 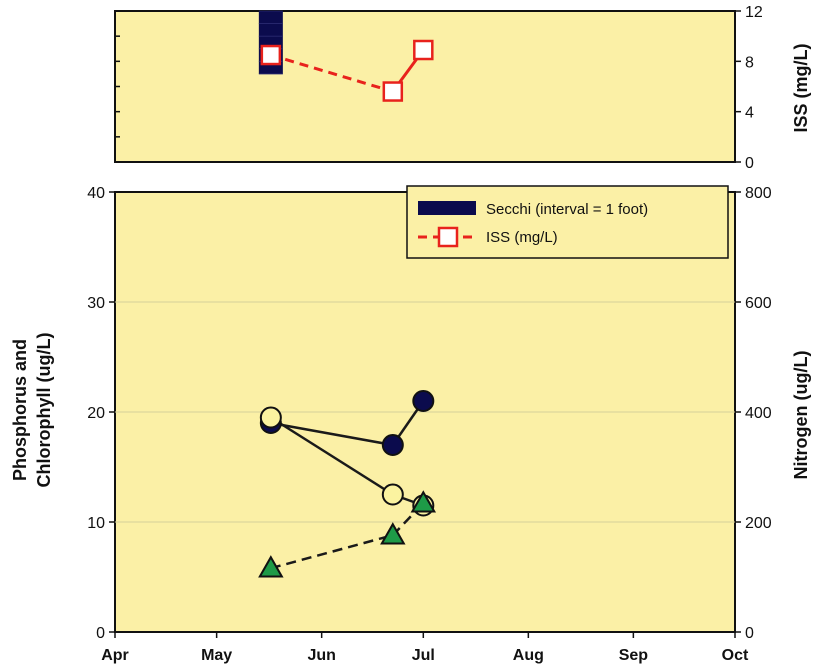 I want to click on top-right-tick-label: 8, so click(x=749, y=62).